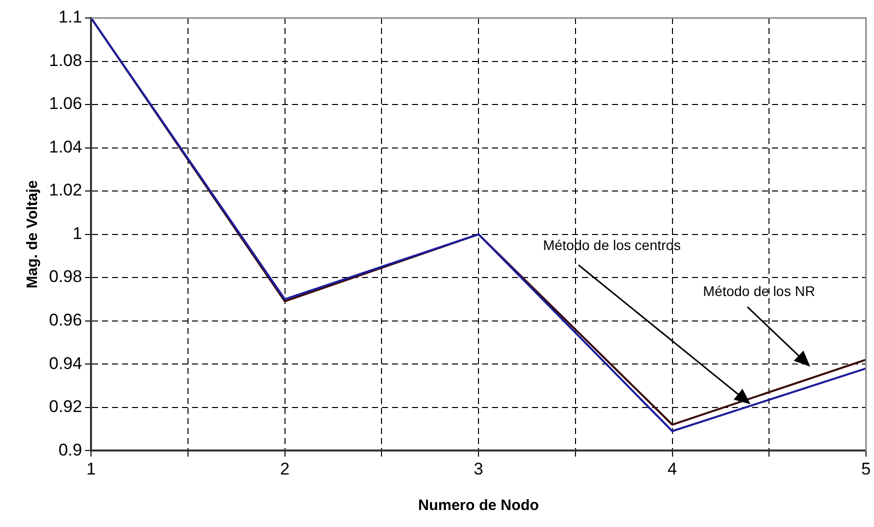 This screenshot has width=874, height=527. What do you see at coordinates (611, 245) in the screenshot?
I see `annotation: Método de los centros` at bounding box center [611, 245].